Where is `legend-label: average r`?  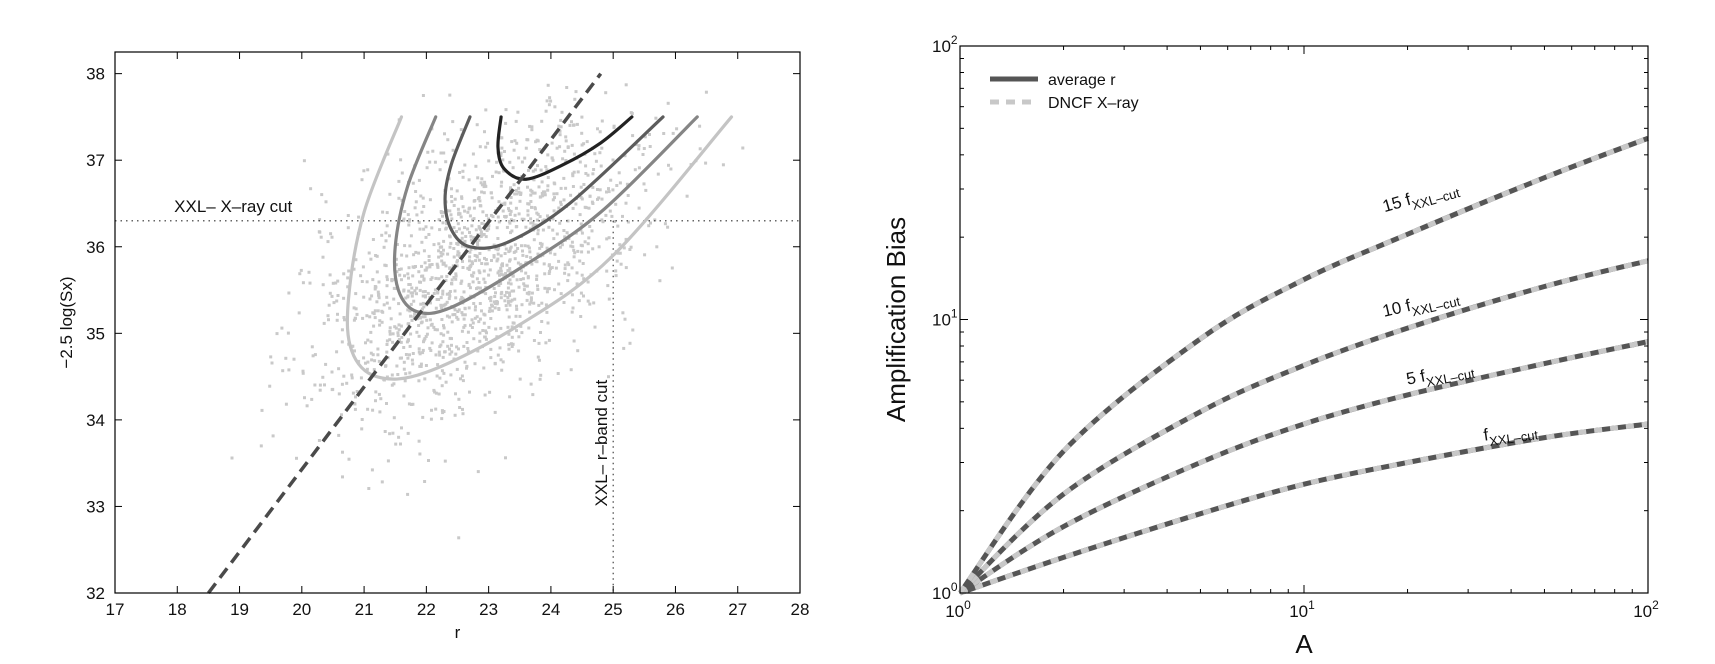
legend-label: average r is located at coordinates (1082, 80).